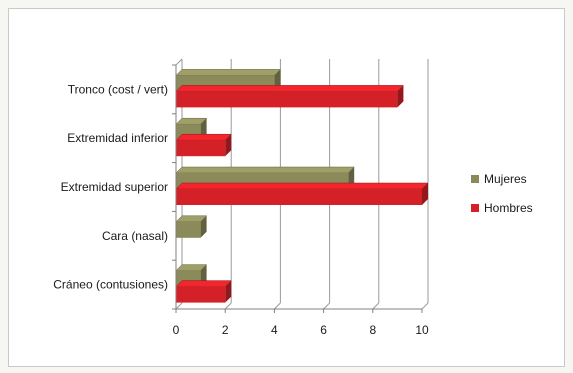 This screenshot has height=373, width=573. Describe the element at coordinates (118, 89) in the screenshot. I see `category-label: Tronco (cost / vert)` at that location.